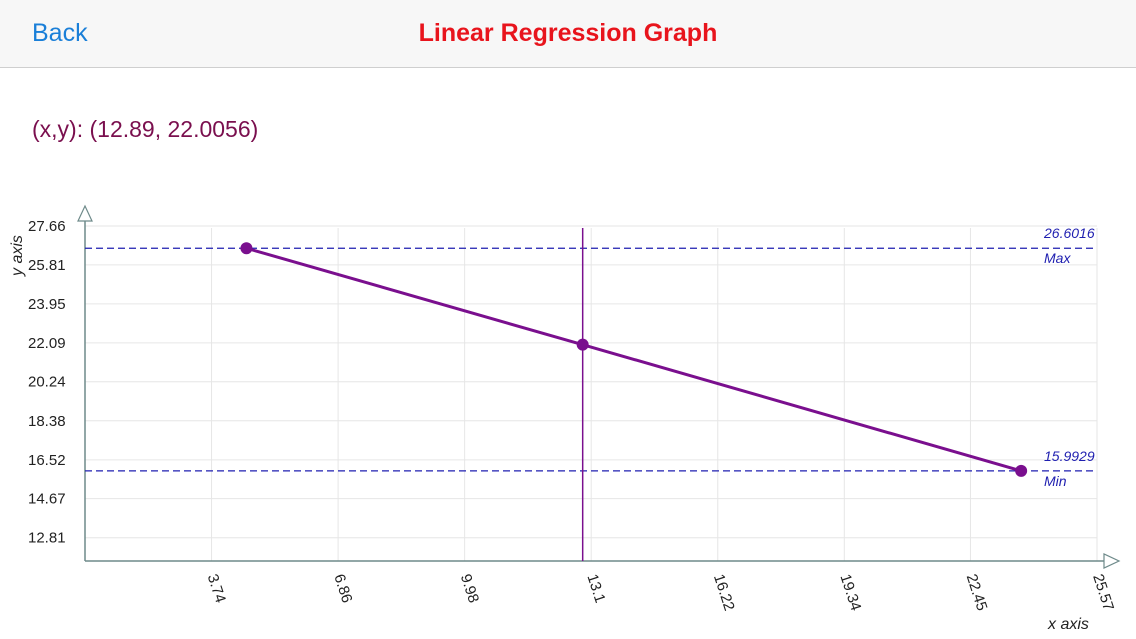 The height and width of the screenshot is (639, 1136). I want to click on y-axis-label: y axis, so click(17, 256).